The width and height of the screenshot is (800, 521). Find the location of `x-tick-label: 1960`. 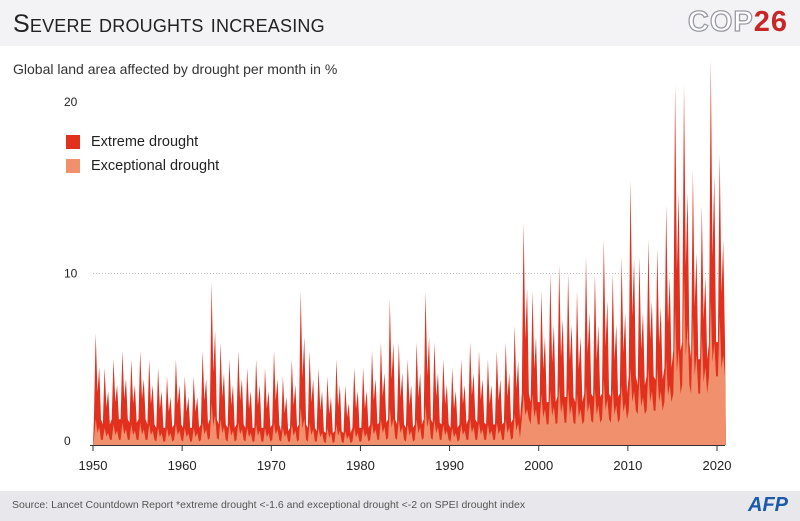

x-tick-label: 1960 is located at coordinates (182, 465).